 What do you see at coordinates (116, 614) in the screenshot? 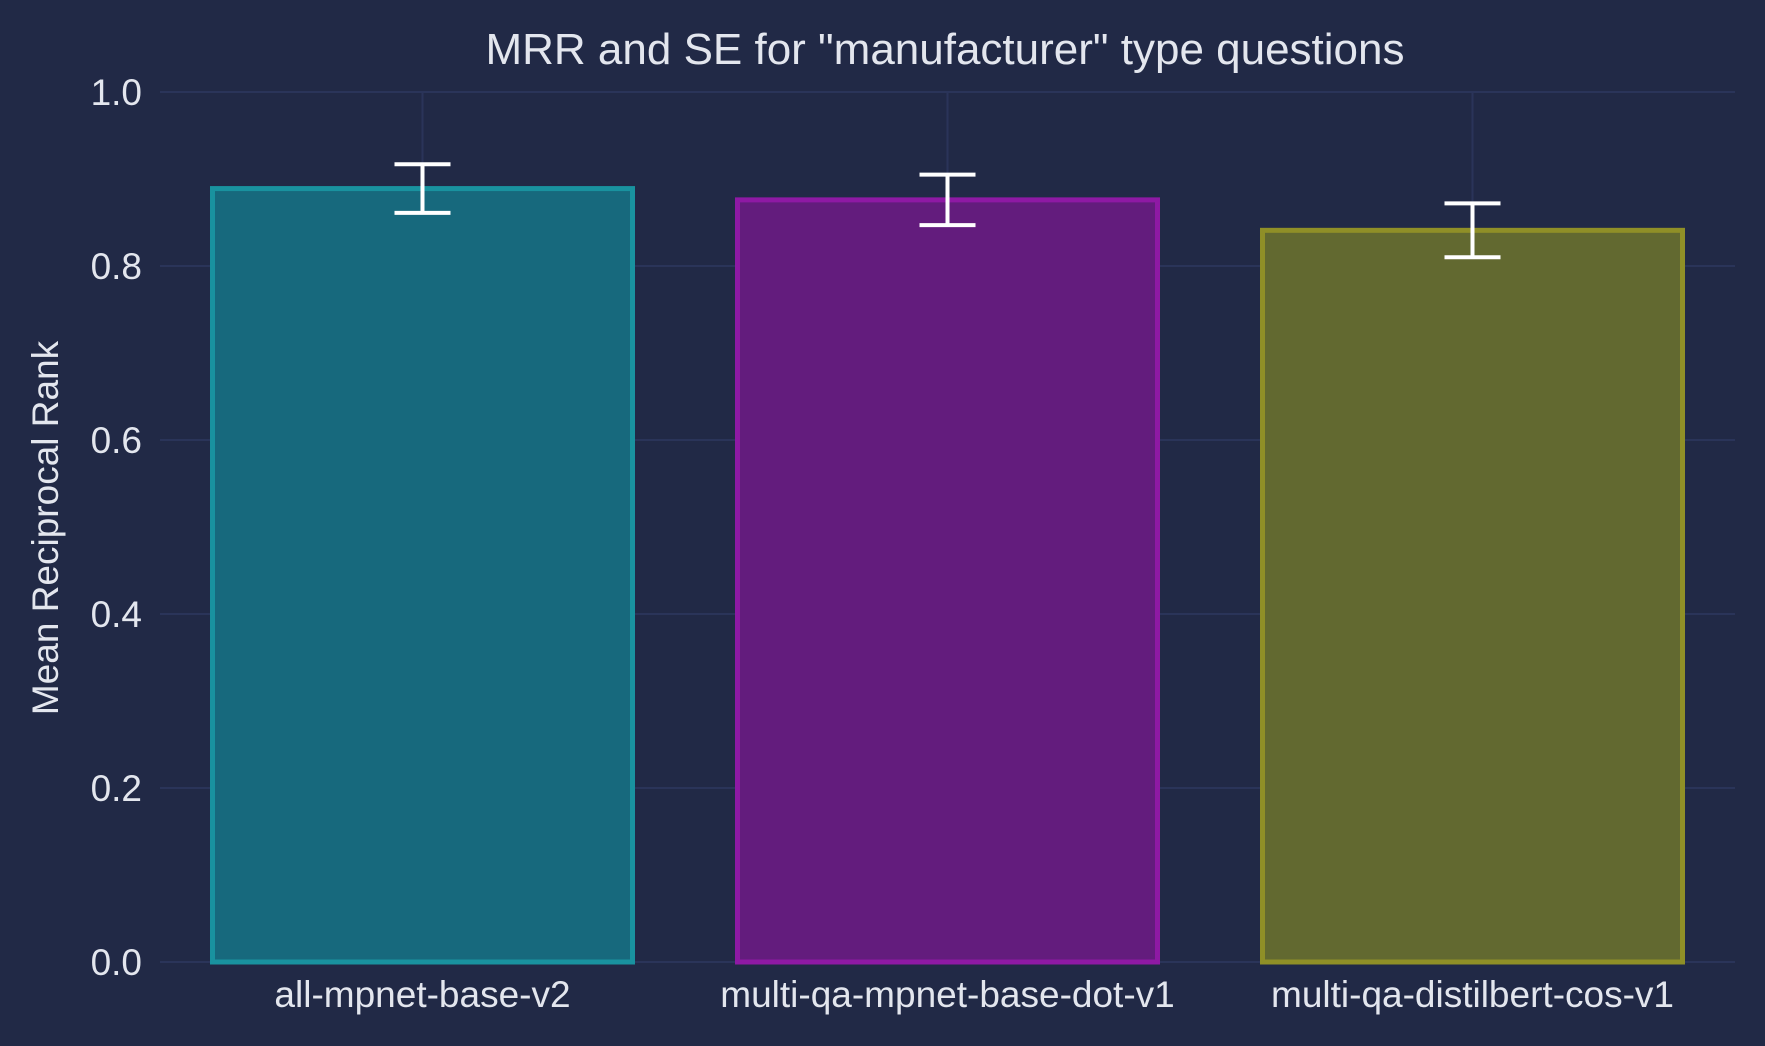
I see `y-tick-label: 0.4` at bounding box center [116, 614].